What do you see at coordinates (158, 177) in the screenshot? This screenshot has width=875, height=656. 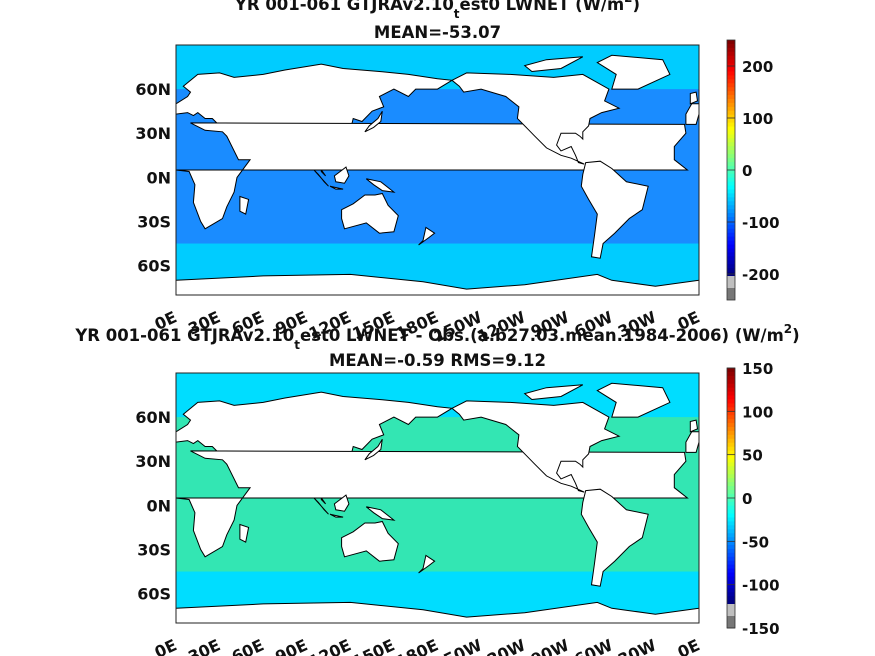 I see `y-tick-label: 0N` at bounding box center [158, 177].